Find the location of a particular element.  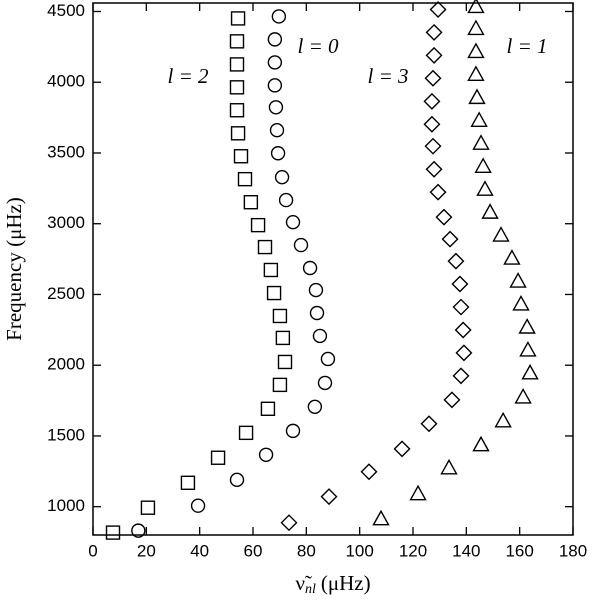

y-tick-label: 4500 is located at coordinates (66, 10).